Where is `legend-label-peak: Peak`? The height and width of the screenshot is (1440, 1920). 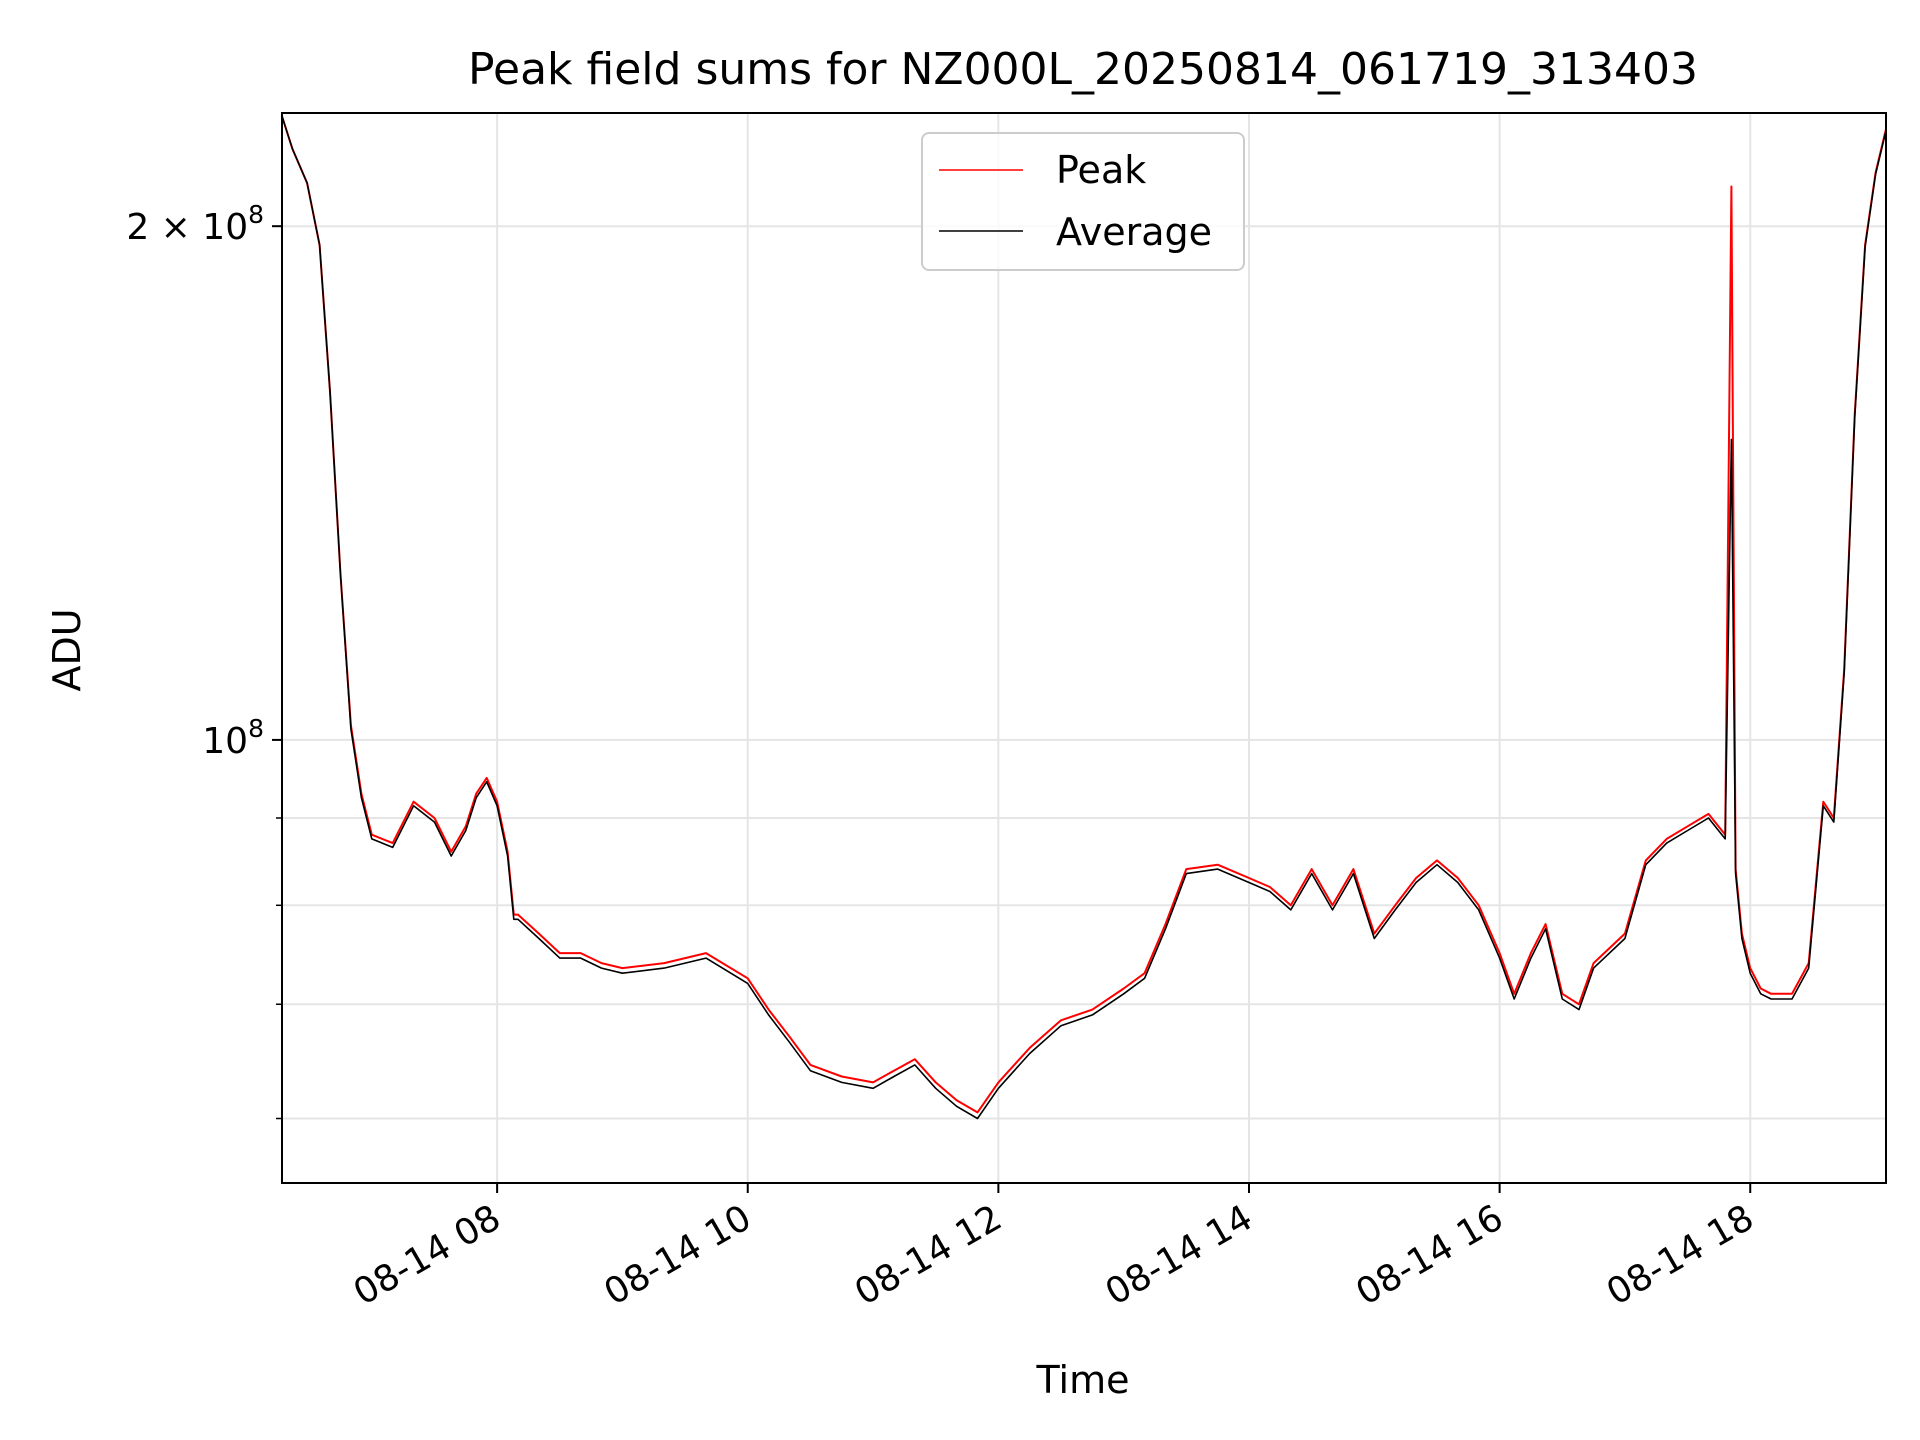 legend-label-peak: Peak is located at coordinates (1101, 170).